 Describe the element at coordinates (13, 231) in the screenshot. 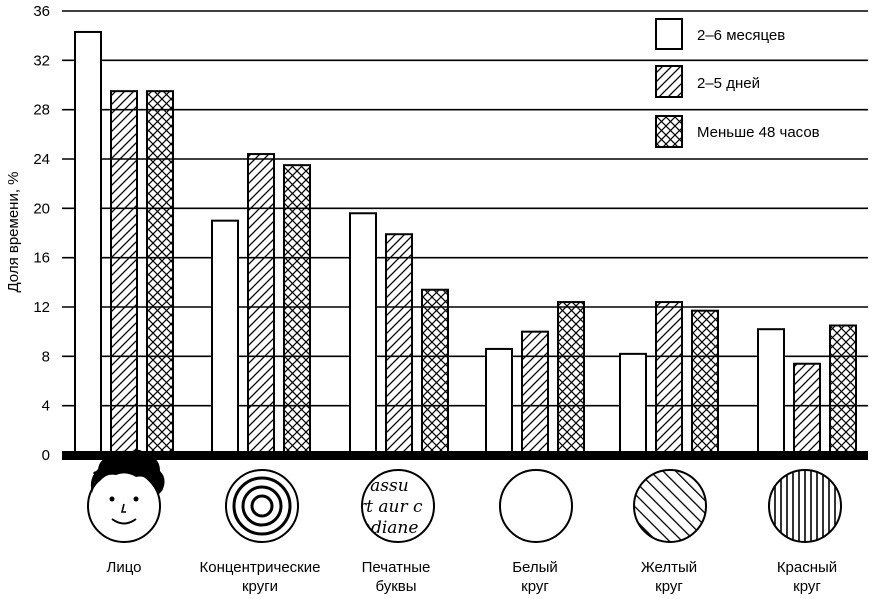

I see `y-axis-title: Доля времени, %` at that location.